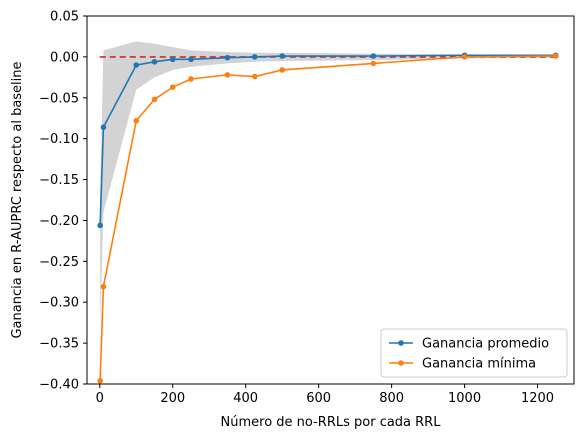  What do you see at coordinates (485, 344) in the screenshot?
I see `legend-label: Ganancia promedio` at bounding box center [485, 344].